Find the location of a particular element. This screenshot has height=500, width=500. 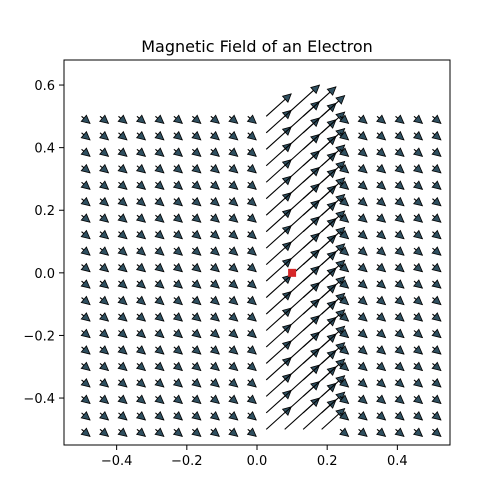

y-tick-label: −0.4 is located at coordinates (39, 399).